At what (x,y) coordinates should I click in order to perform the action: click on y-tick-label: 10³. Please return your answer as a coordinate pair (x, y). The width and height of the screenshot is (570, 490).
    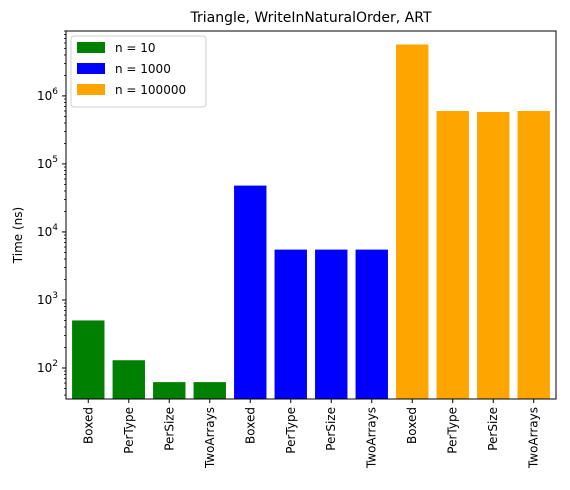
    Looking at the image, I should click on (47, 299).